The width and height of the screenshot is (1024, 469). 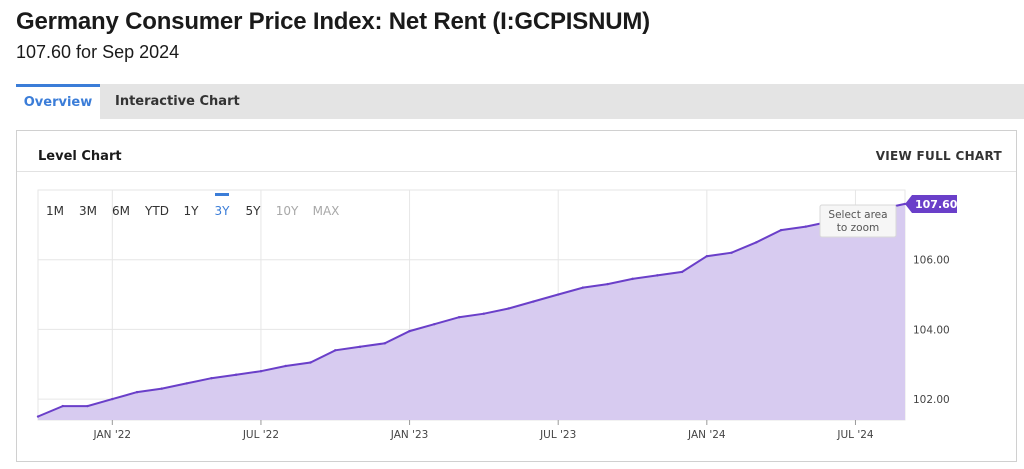 What do you see at coordinates (855, 435) in the screenshot?
I see `x-tick-label: JUL '24` at bounding box center [855, 435].